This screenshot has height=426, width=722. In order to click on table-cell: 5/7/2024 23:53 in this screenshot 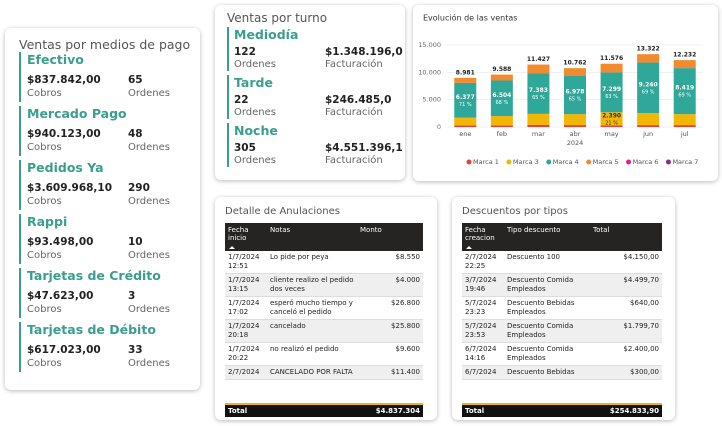, I will do `click(481, 330)`.